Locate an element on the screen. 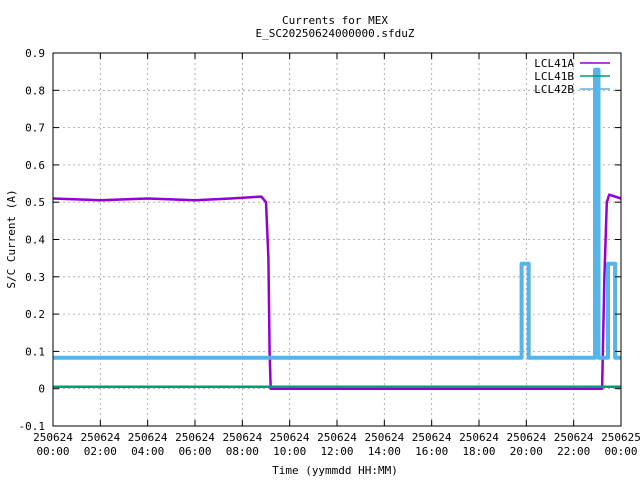 The image size is (640, 480). x-tick-label-time: 18:00 is located at coordinates (478, 451).